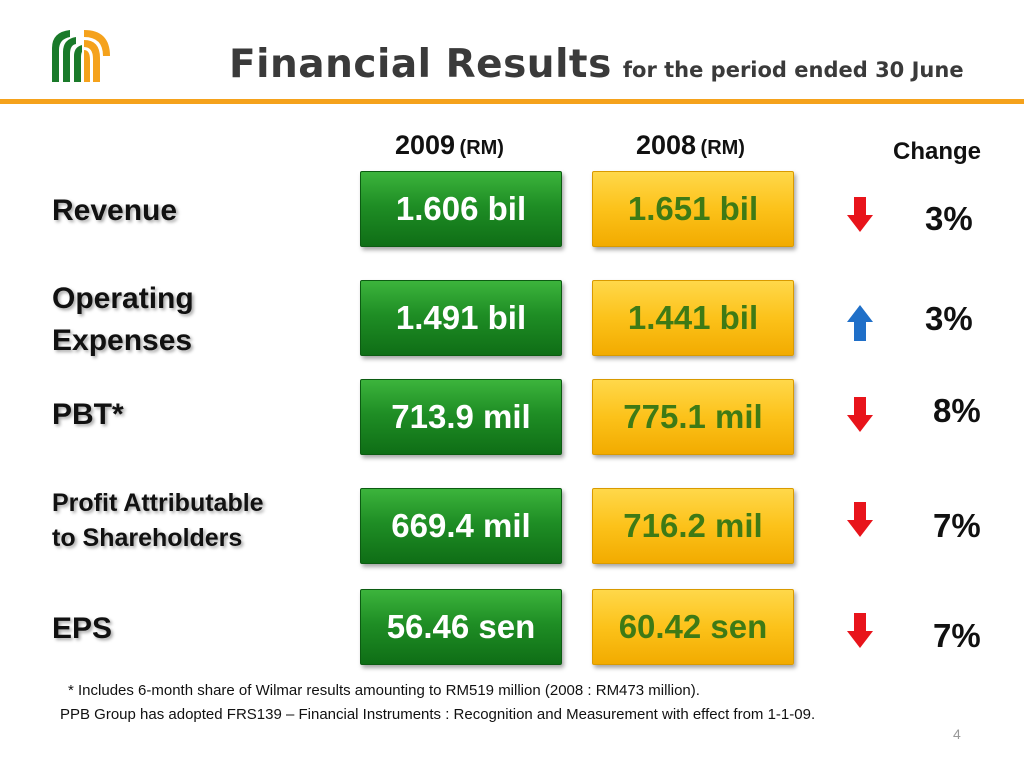  Describe the element at coordinates (693, 526) in the screenshot. I see `value-2008-profit-attributable: 716.2 mil` at that location.